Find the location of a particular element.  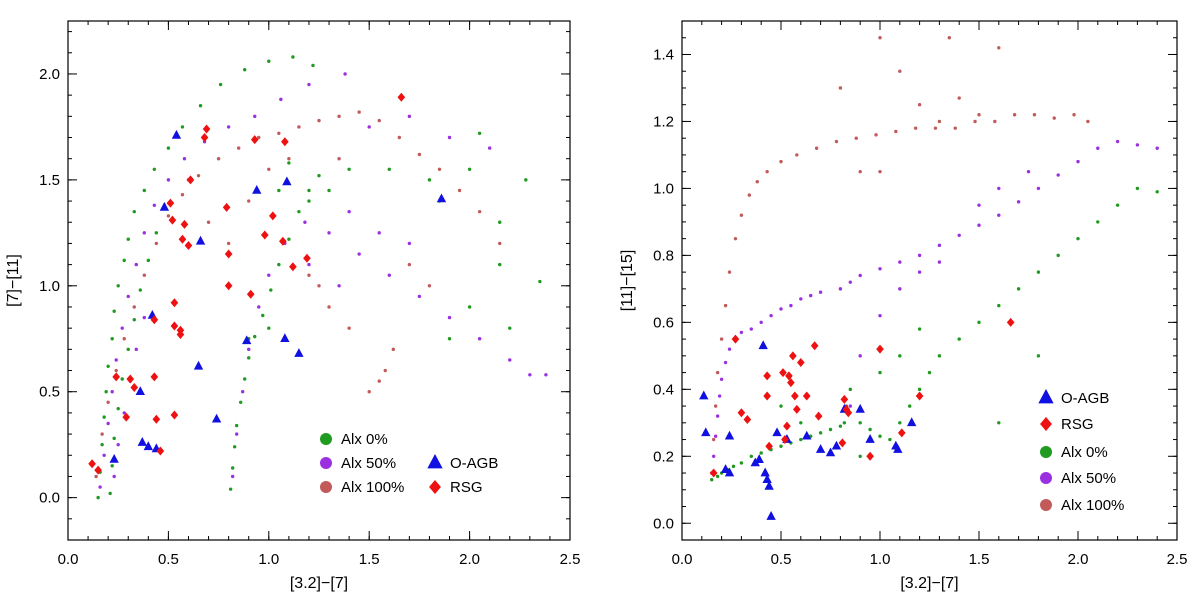

left-legend-label-rsg: RSG is located at coordinates (466, 487).